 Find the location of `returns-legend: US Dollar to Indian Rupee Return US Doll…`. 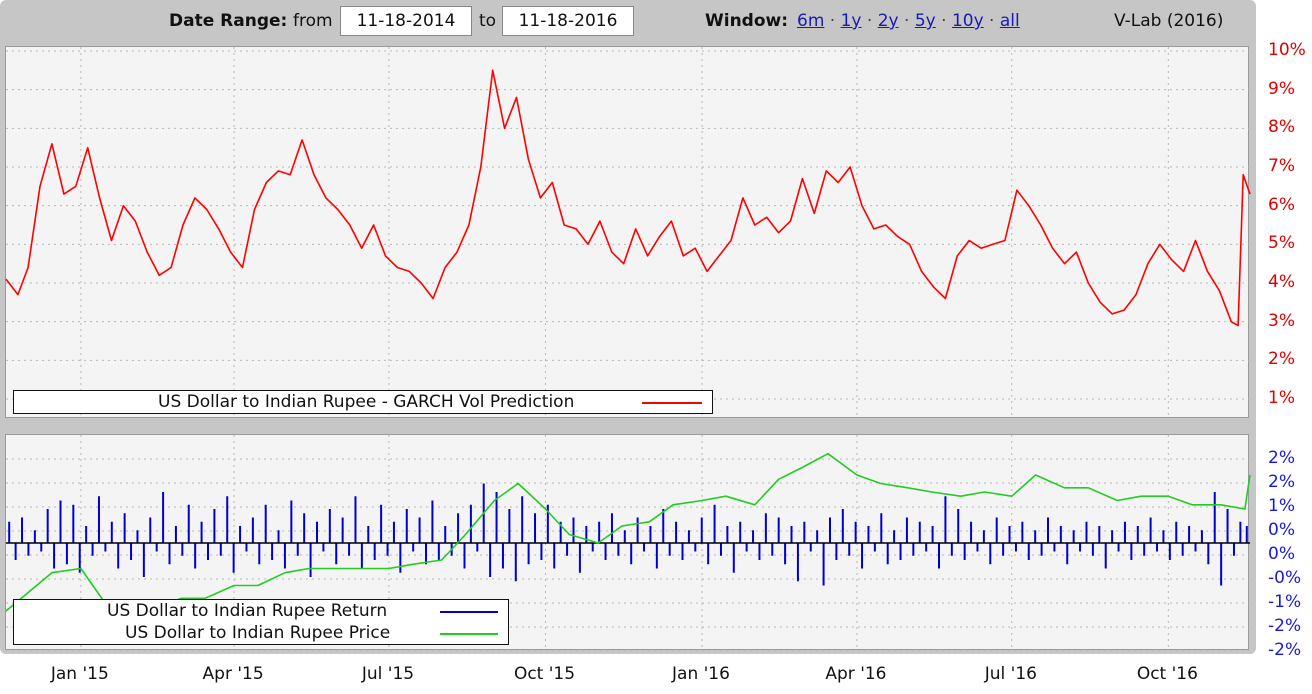

returns-legend: US Dollar to Indian Rupee Return US Doll… is located at coordinates (261, 622).